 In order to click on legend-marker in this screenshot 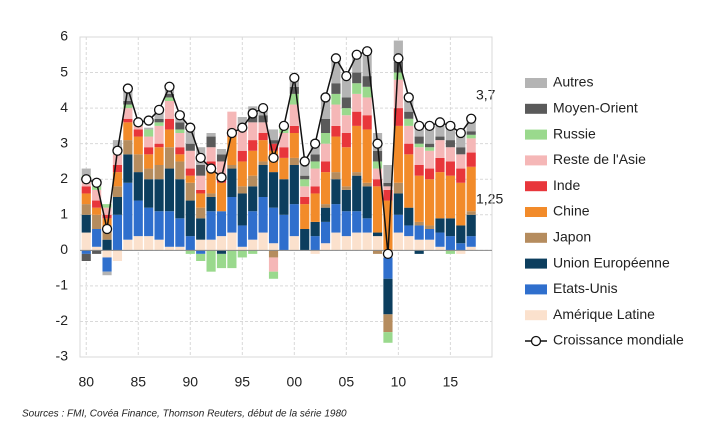, I will do `click(536, 341)`.